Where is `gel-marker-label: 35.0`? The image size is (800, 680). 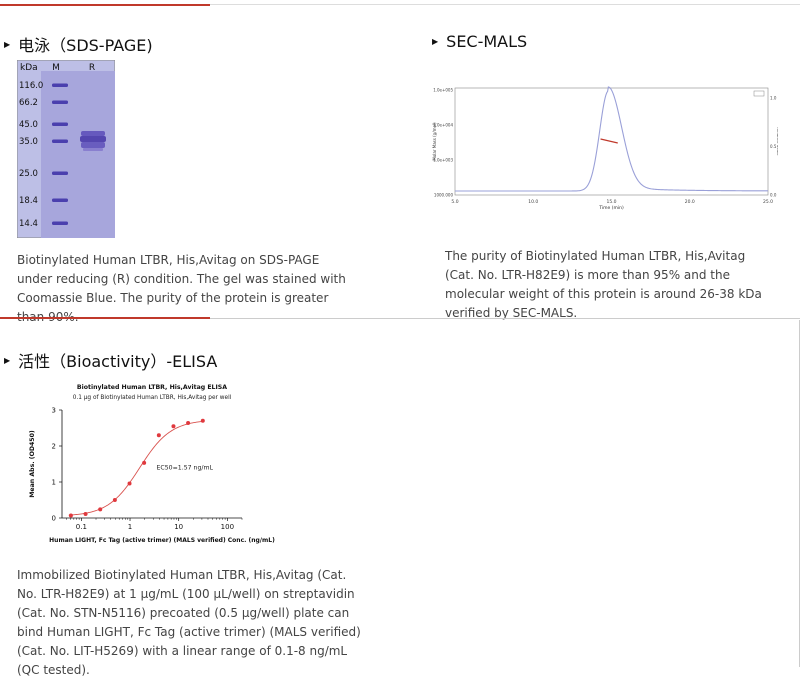
gel-marker-label: 35.0 is located at coordinates (28, 142).